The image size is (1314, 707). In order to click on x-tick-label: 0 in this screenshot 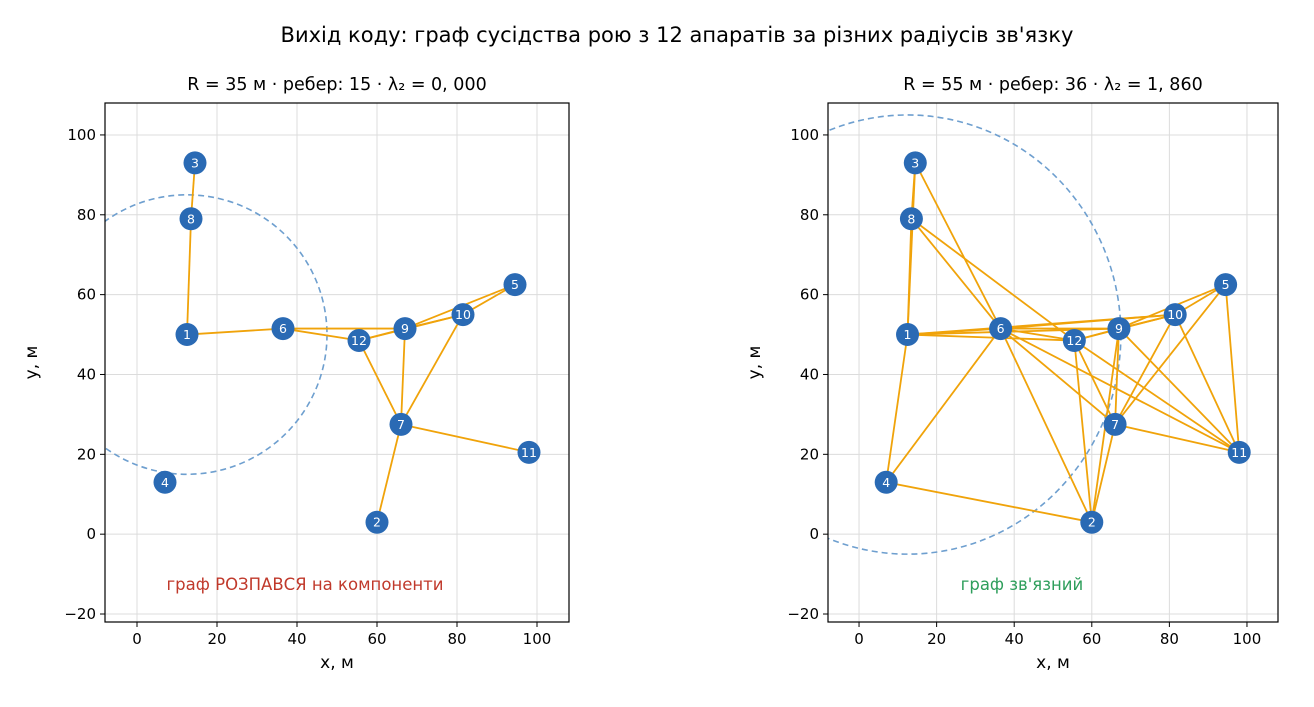, I will do `click(859, 639)`.